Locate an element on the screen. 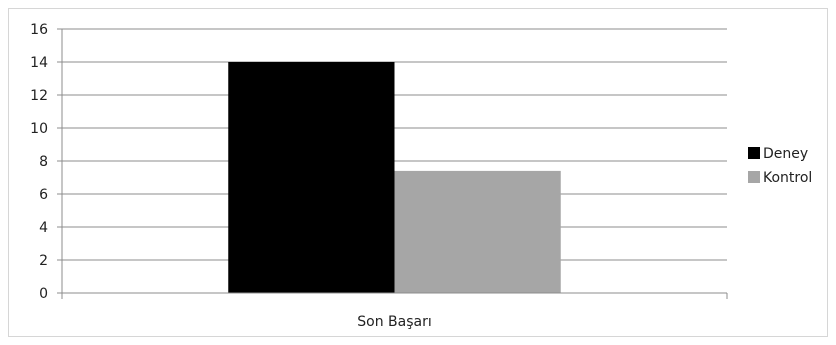 Image resolution: width=836 pixels, height=345 pixels. y-tick-labels: 0 2 4 6 8 10 12 14 16 is located at coordinates (39, 162).